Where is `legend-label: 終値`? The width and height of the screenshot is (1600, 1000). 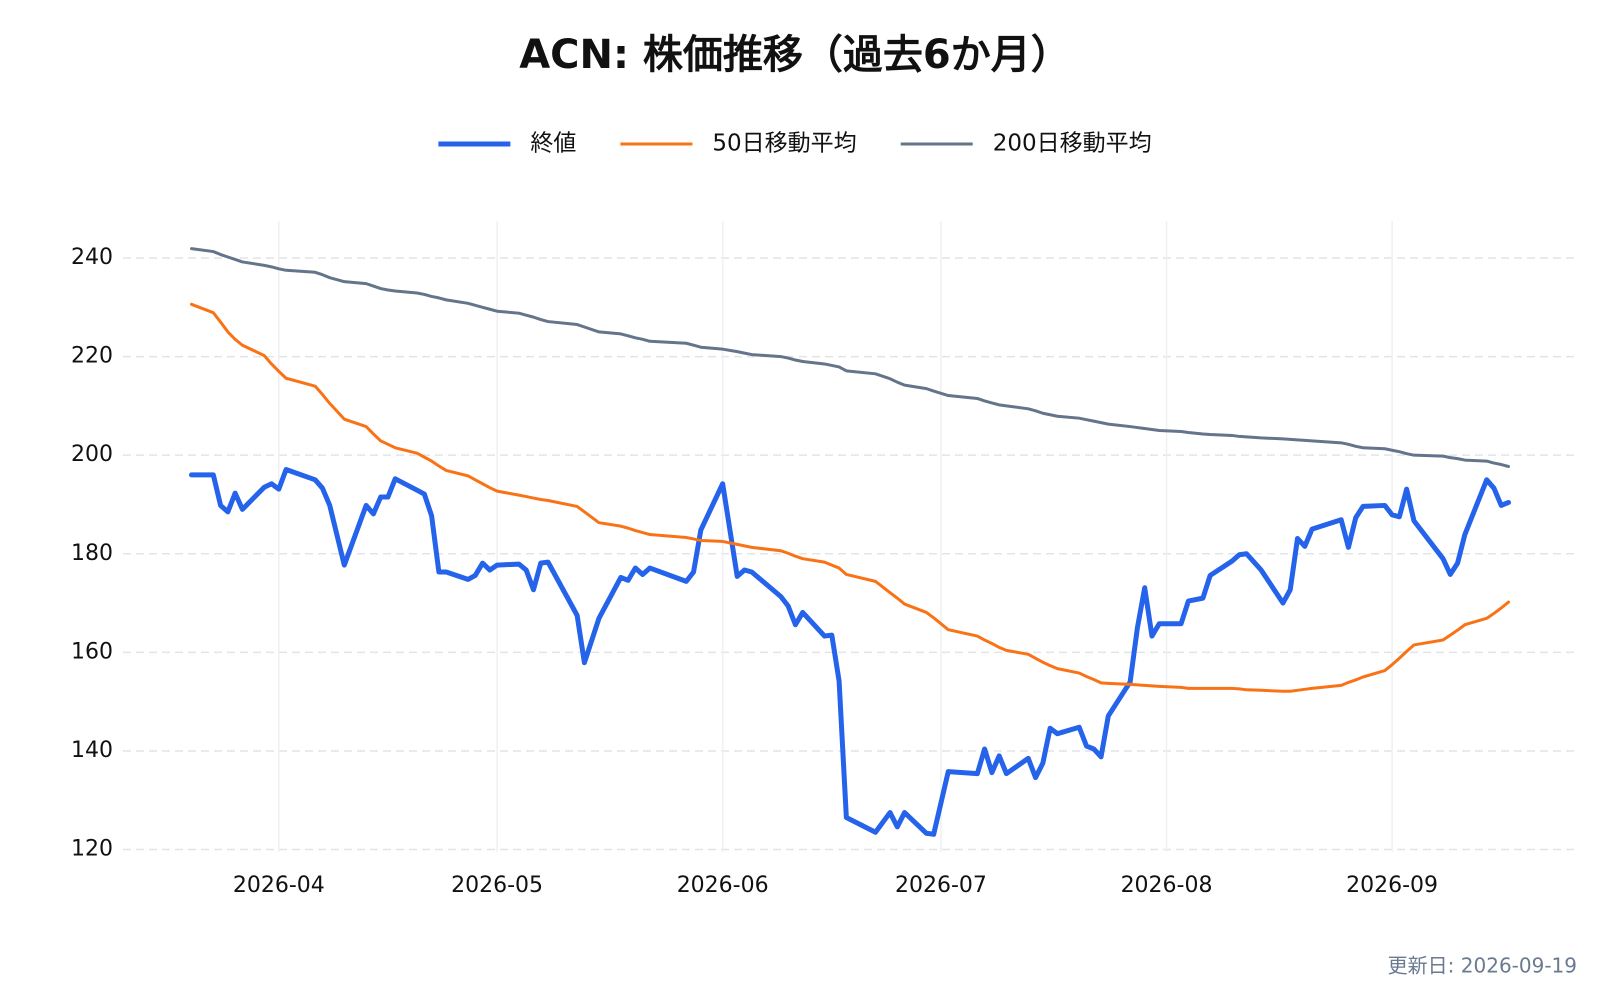
legend-label: 終値 is located at coordinates (553, 144).